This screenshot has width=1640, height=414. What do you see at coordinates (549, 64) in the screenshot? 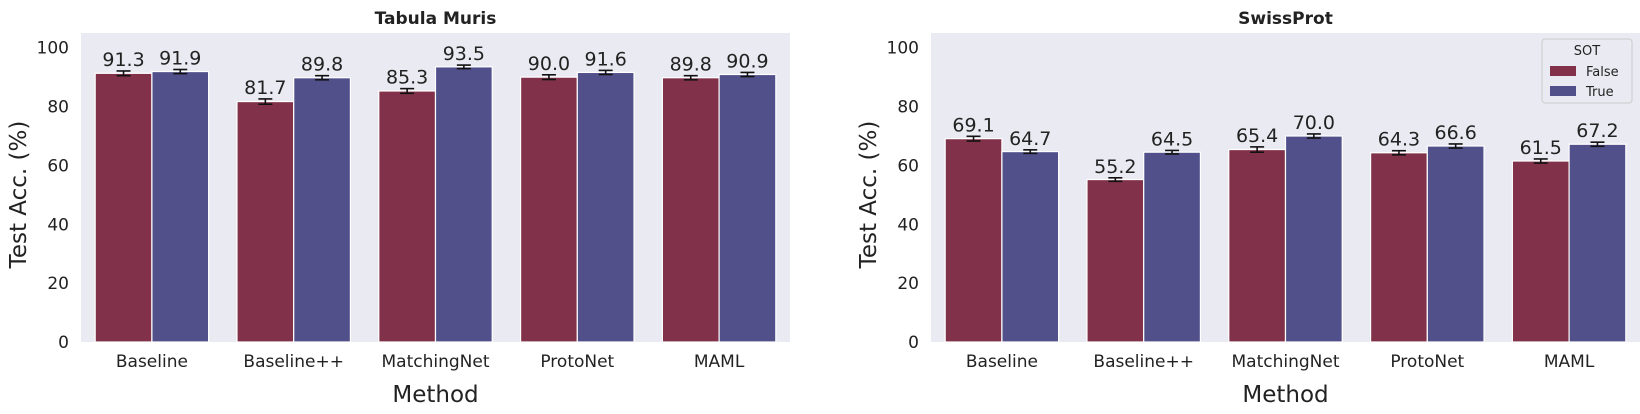
I see `data-label: 90.0` at bounding box center [549, 64].